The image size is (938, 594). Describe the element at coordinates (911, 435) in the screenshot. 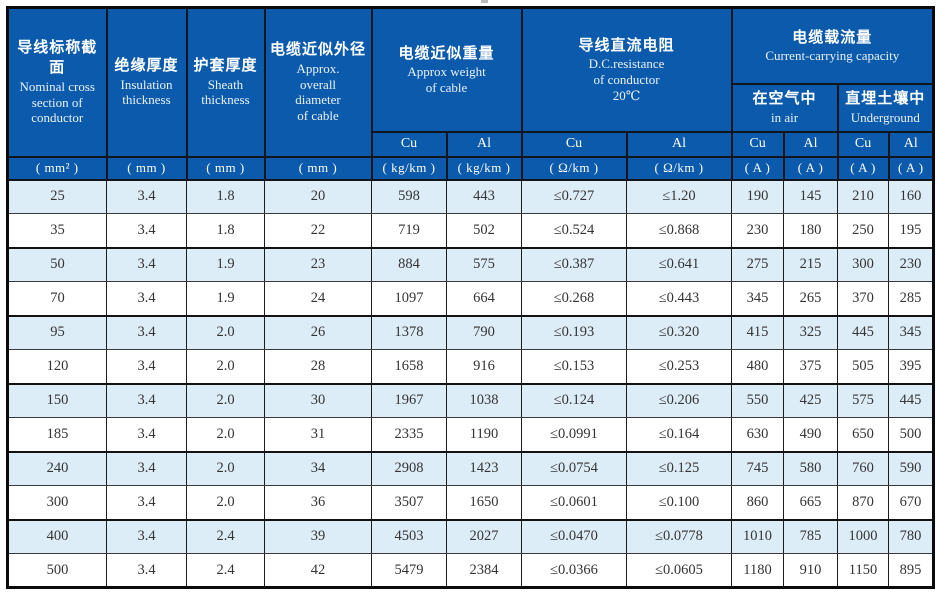

I see `cell-r7-c11: 500` at that location.